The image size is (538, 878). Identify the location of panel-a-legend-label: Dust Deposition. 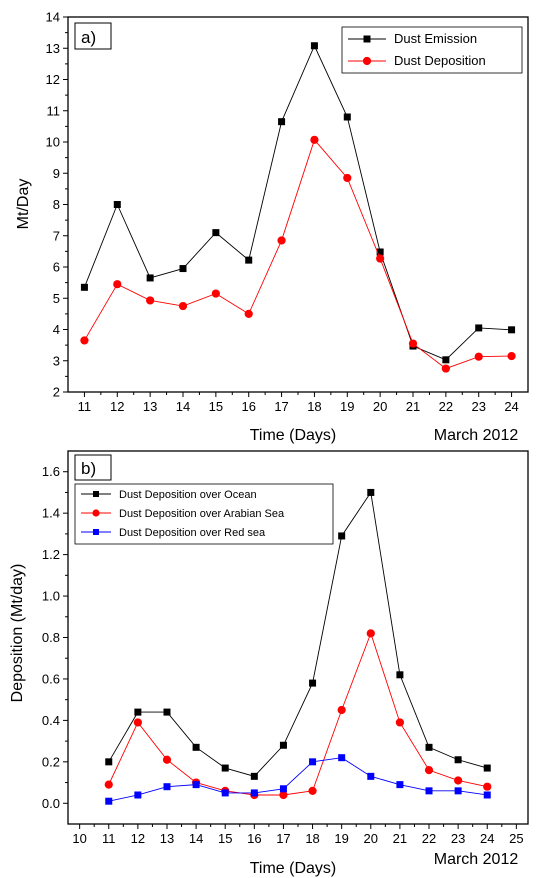
(440, 60).